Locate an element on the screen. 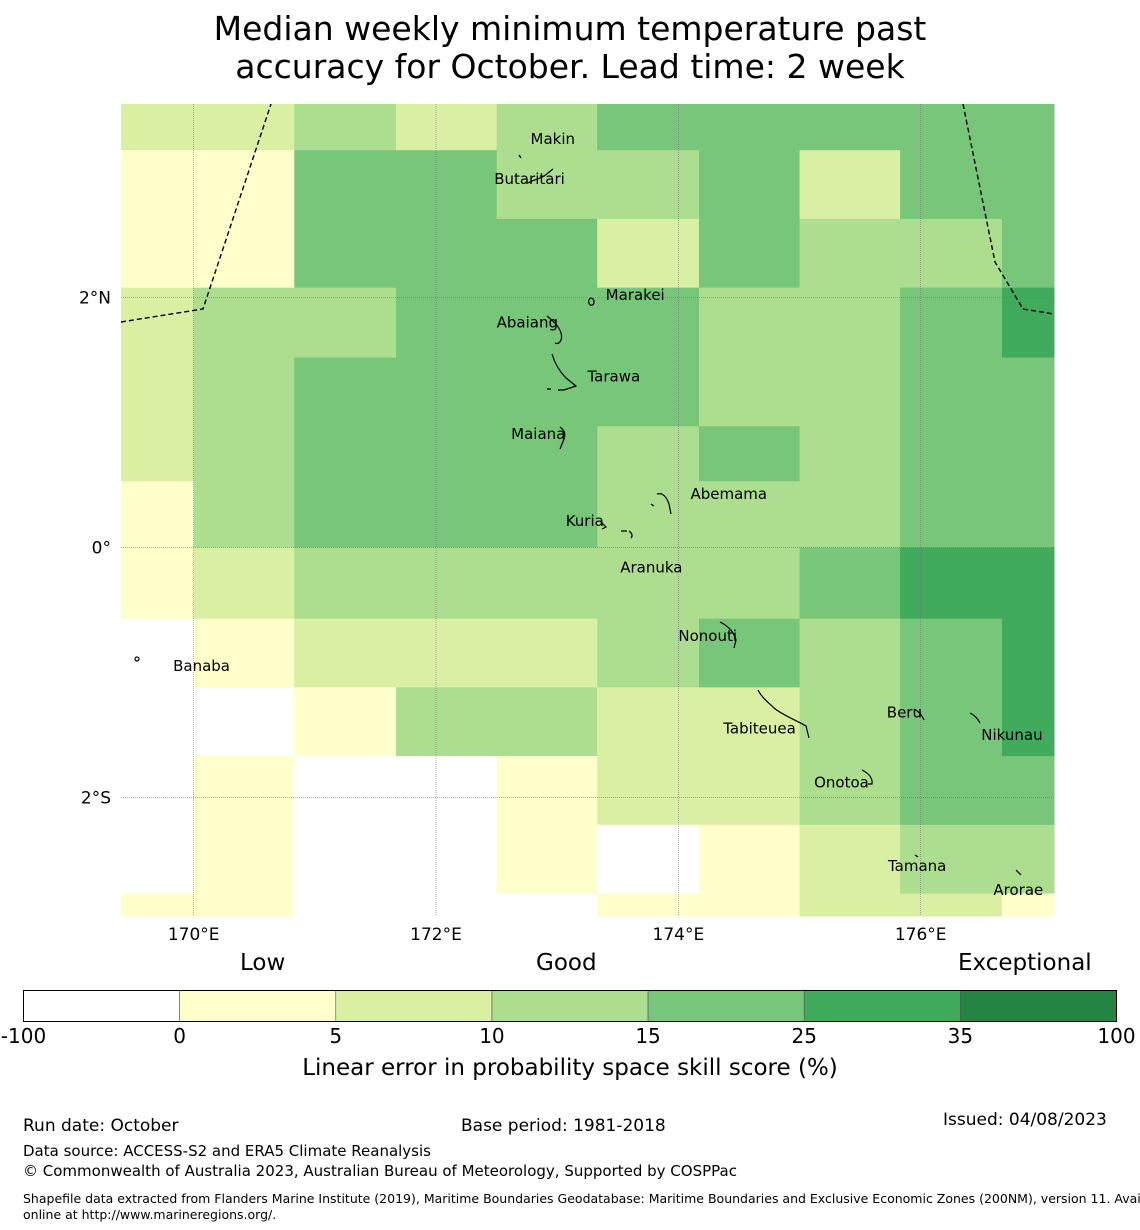 This screenshot has height=1230, width=1140. colorbar-tick-label: 0 is located at coordinates (180, 1036).